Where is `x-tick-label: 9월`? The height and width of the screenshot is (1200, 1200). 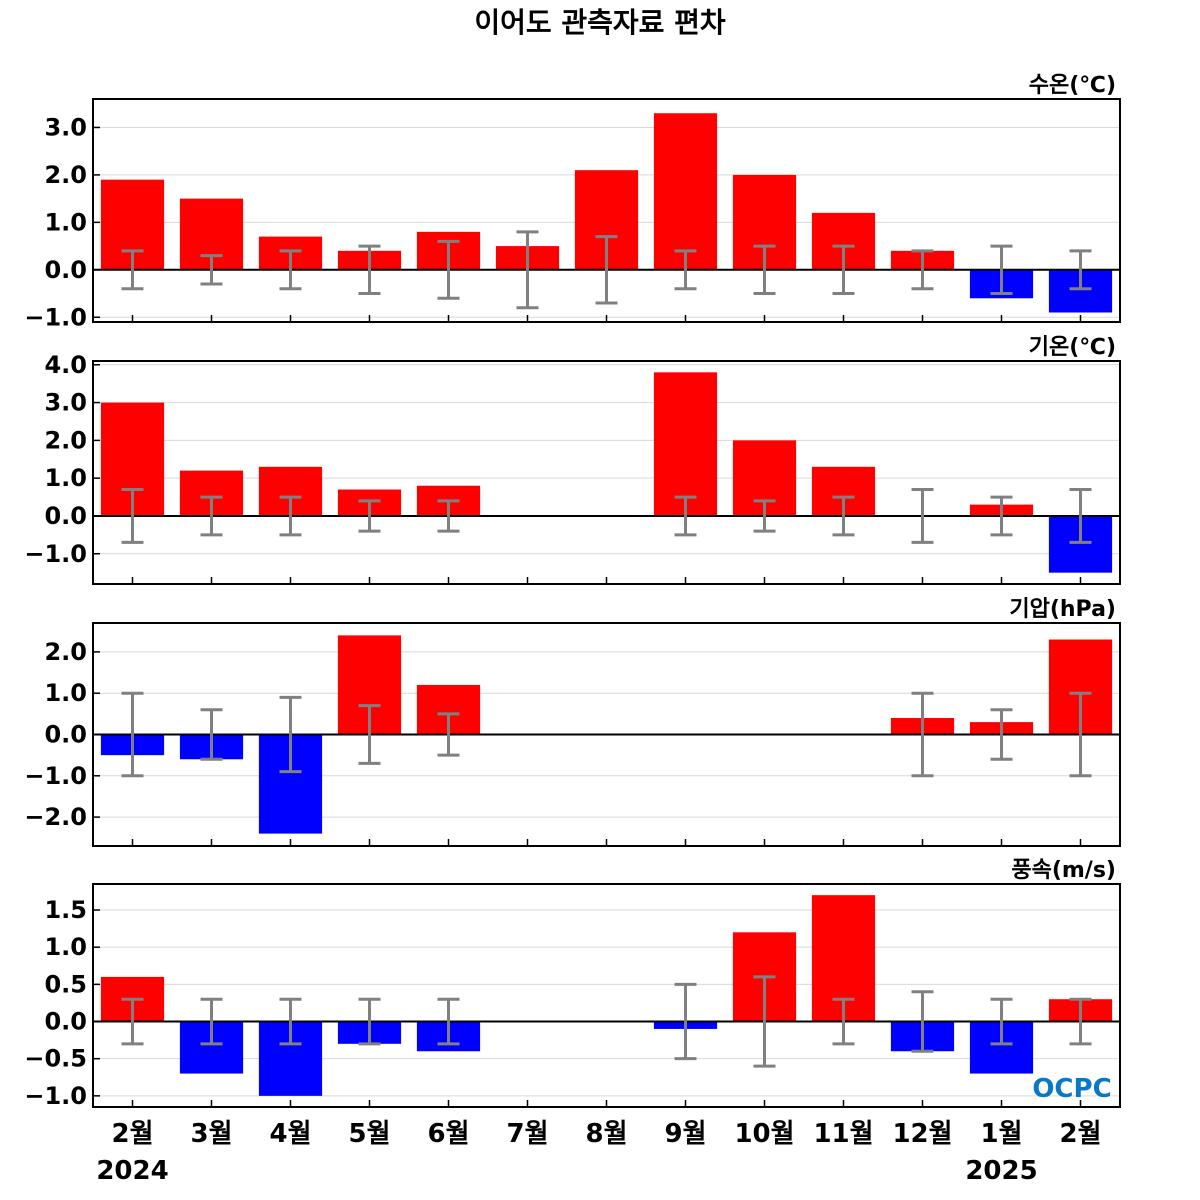 x-tick-label: 9월 is located at coordinates (685, 1134).